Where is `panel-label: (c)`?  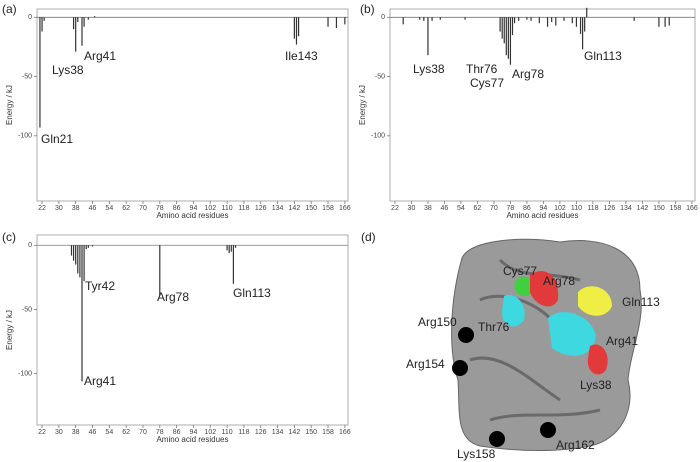
panel-label: (c) is located at coordinates (9, 237).